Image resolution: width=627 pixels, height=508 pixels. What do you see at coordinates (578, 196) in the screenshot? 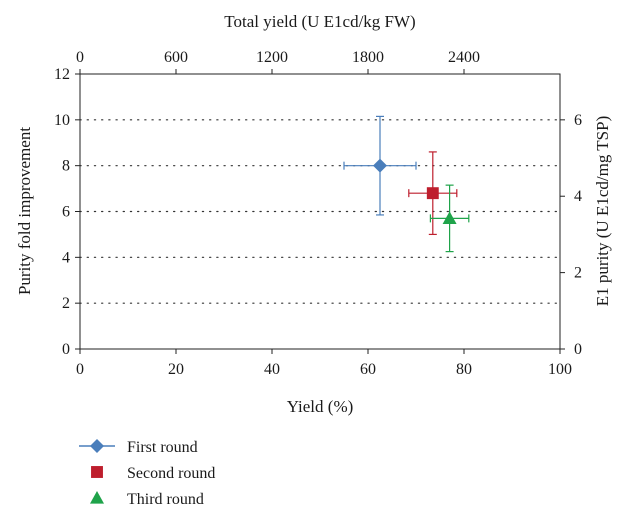
I see `right-axis-tick-label: 4` at bounding box center [578, 196].